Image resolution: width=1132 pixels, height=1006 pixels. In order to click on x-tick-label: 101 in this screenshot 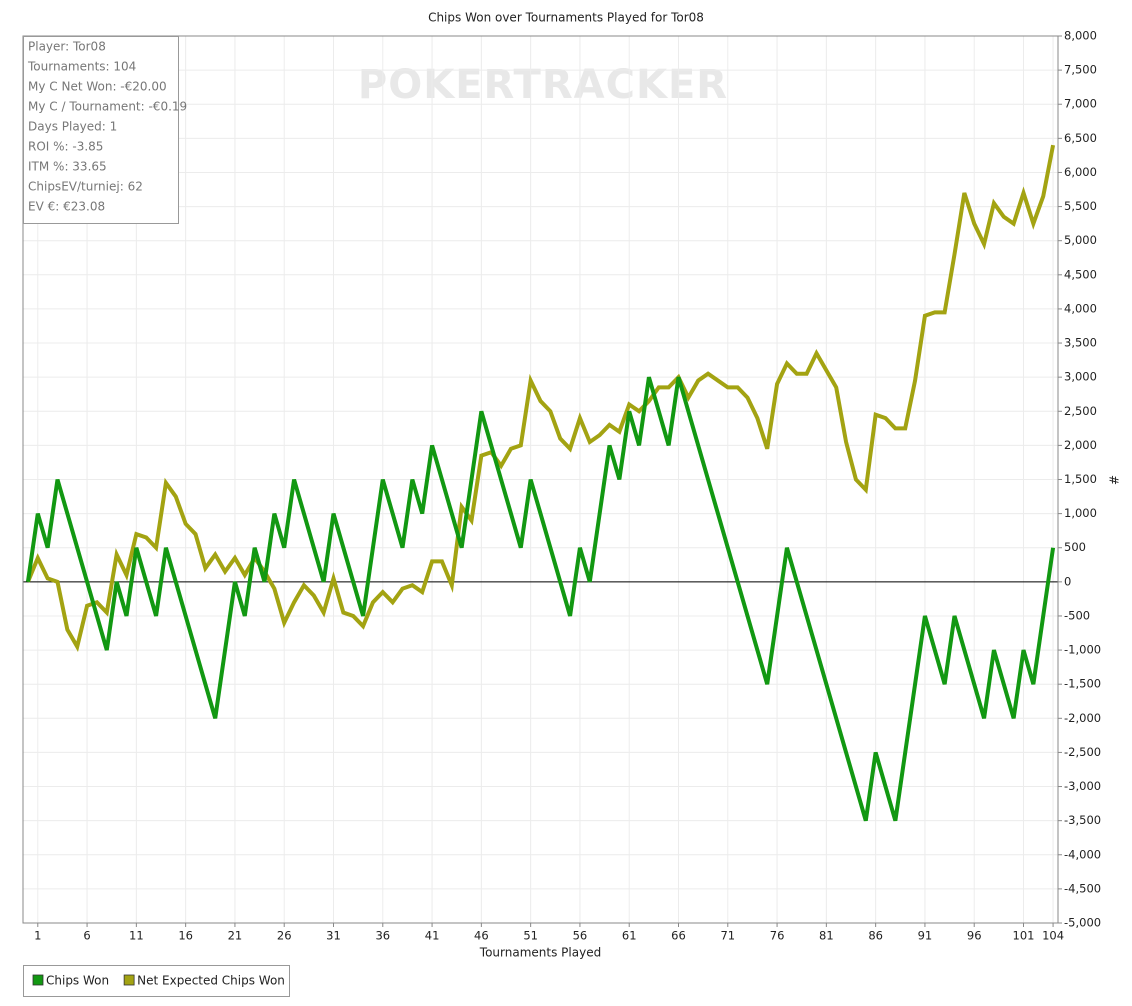, I will do `click(1024, 936)`.